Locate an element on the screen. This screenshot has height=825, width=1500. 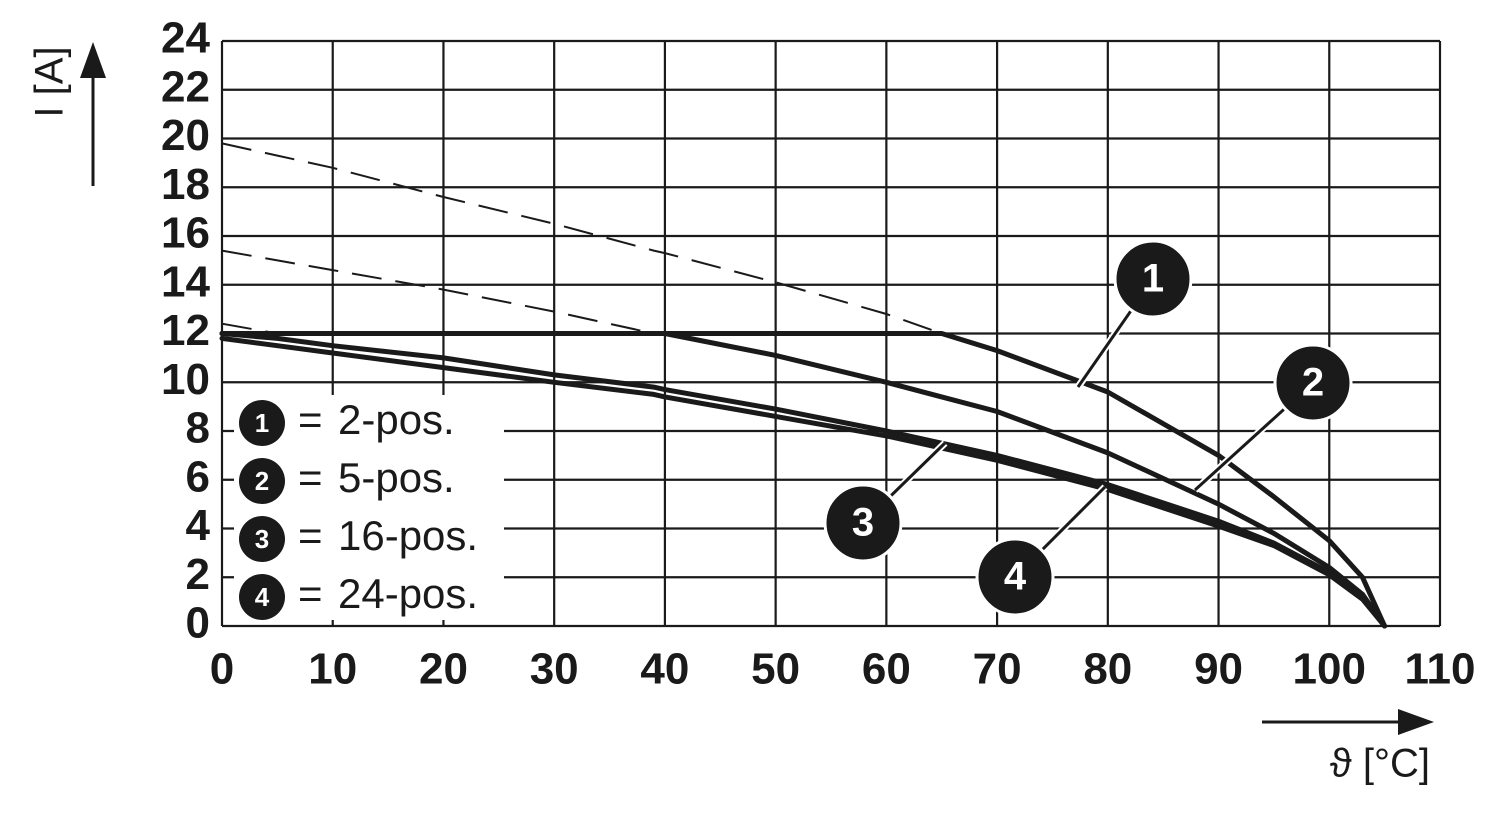
x-tick-label: 10 is located at coordinates (332, 669).